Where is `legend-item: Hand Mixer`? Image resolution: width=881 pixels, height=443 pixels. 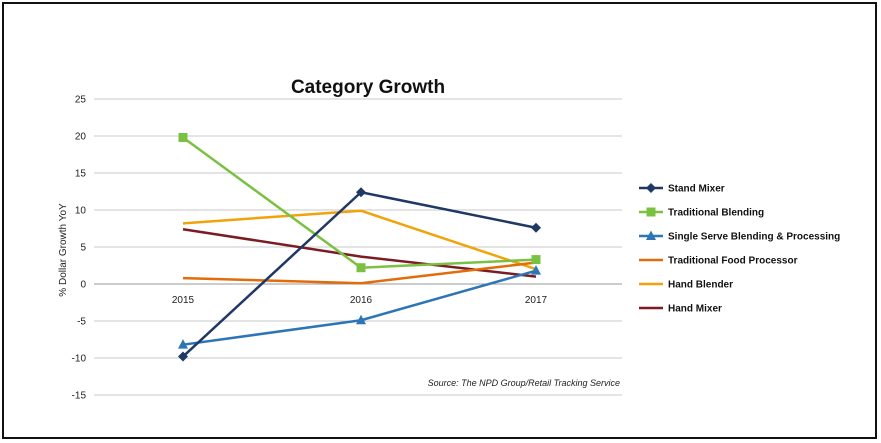 legend-item: Hand Mixer is located at coordinates (680, 309).